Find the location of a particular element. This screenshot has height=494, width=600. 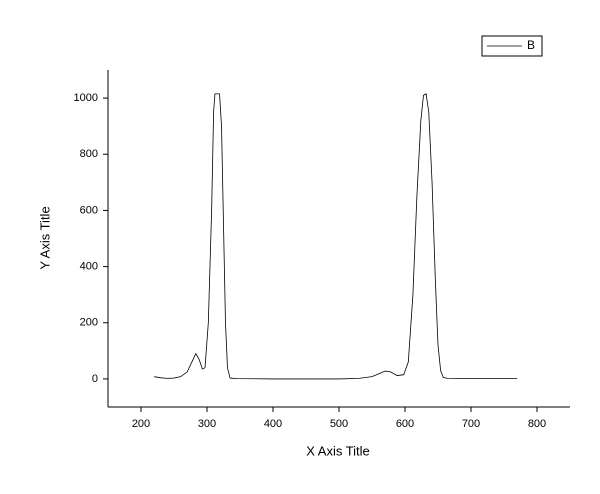

y-tick-label: 800 is located at coordinates (89, 154).